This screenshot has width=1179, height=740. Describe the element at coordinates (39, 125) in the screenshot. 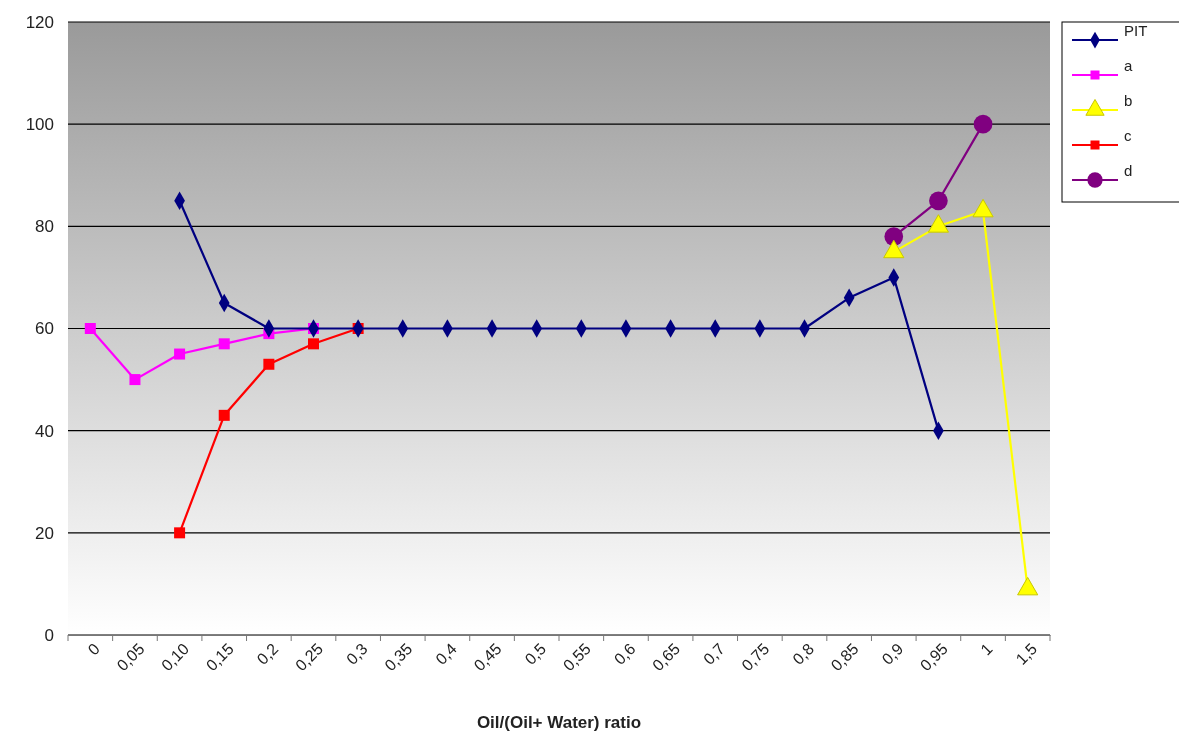

I see `y-tick-label: 100` at that location.